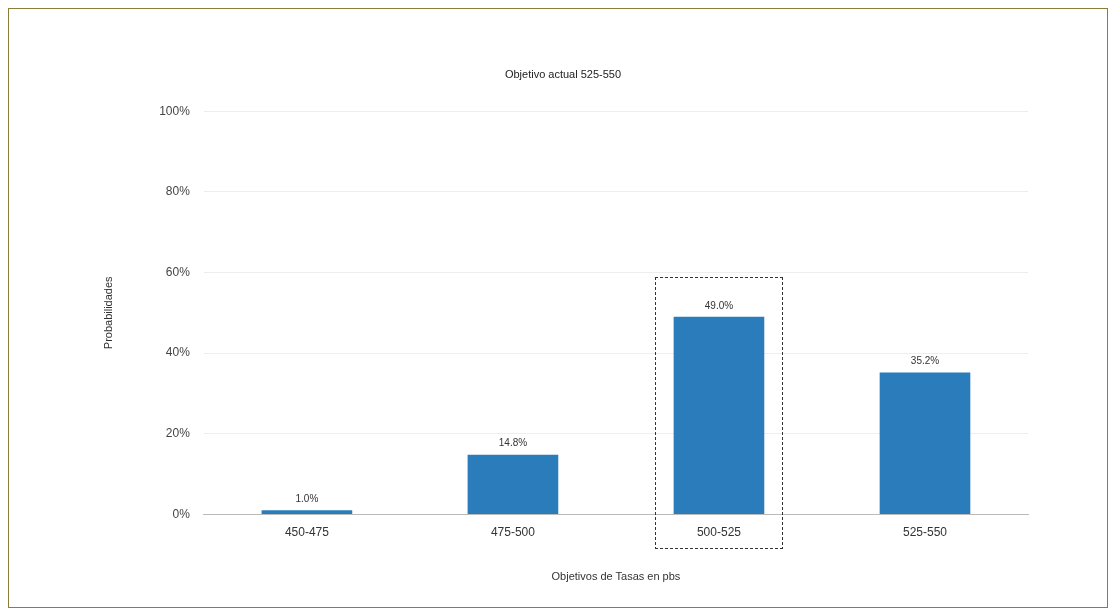  What do you see at coordinates (175, 110) in the screenshot?
I see `y-tick-label: 100%` at bounding box center [175, 110].